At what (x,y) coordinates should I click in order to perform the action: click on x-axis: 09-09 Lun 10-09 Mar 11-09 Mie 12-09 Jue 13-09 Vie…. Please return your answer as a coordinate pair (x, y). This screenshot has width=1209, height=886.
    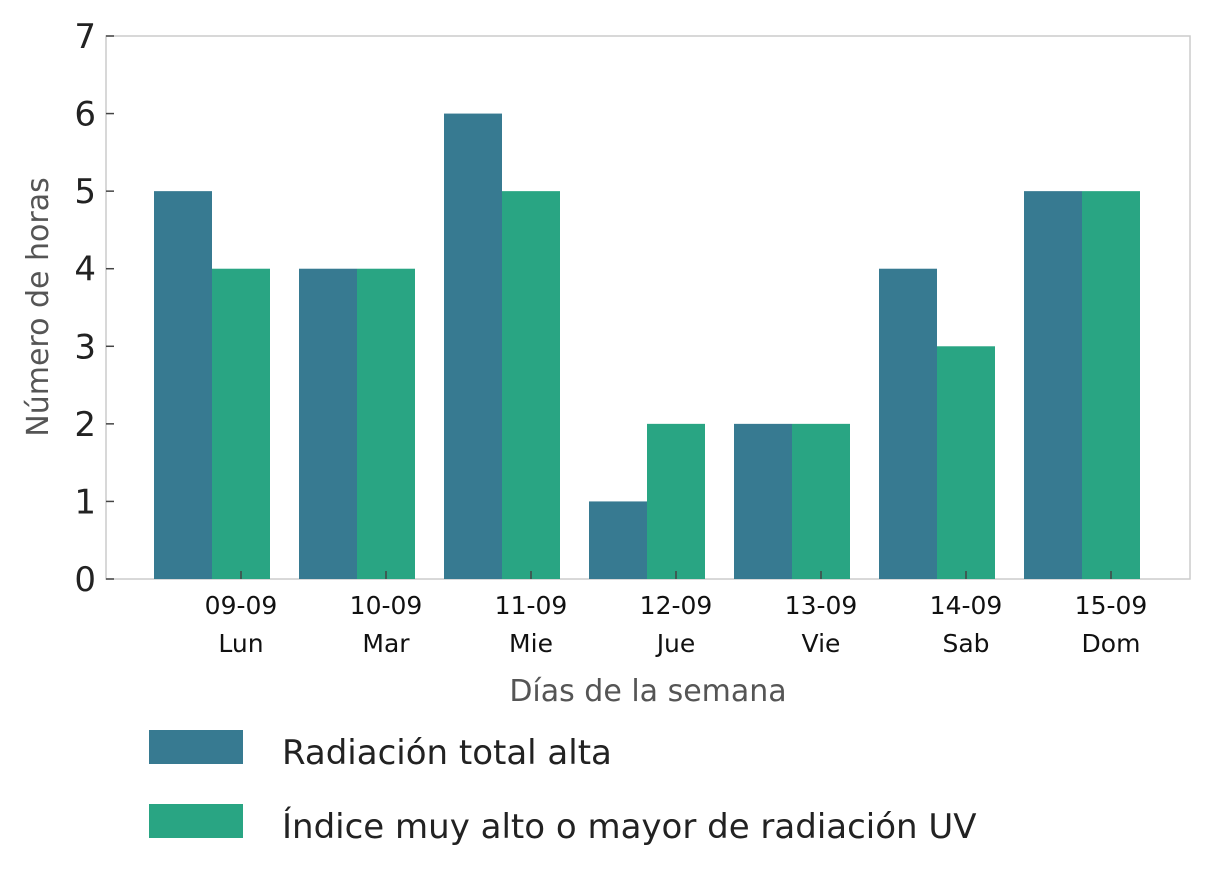
    Looking at the image, I should click on (676, 614).